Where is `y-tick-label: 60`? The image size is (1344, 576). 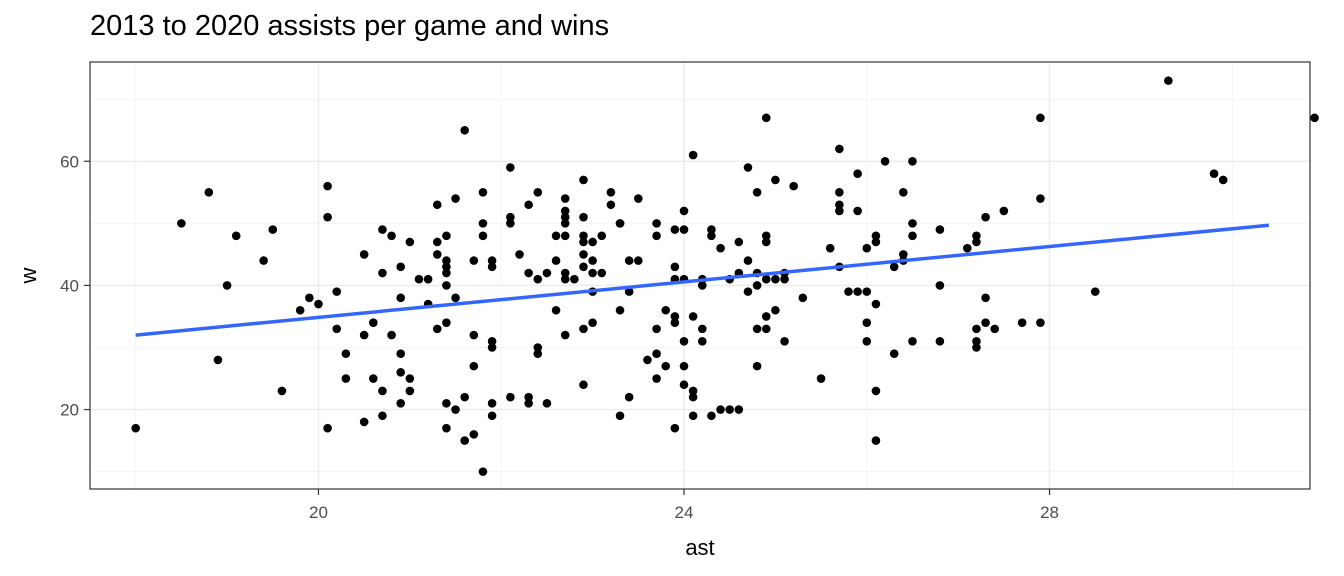 y-tick-label: 60 is located at coordinates (69, 161).